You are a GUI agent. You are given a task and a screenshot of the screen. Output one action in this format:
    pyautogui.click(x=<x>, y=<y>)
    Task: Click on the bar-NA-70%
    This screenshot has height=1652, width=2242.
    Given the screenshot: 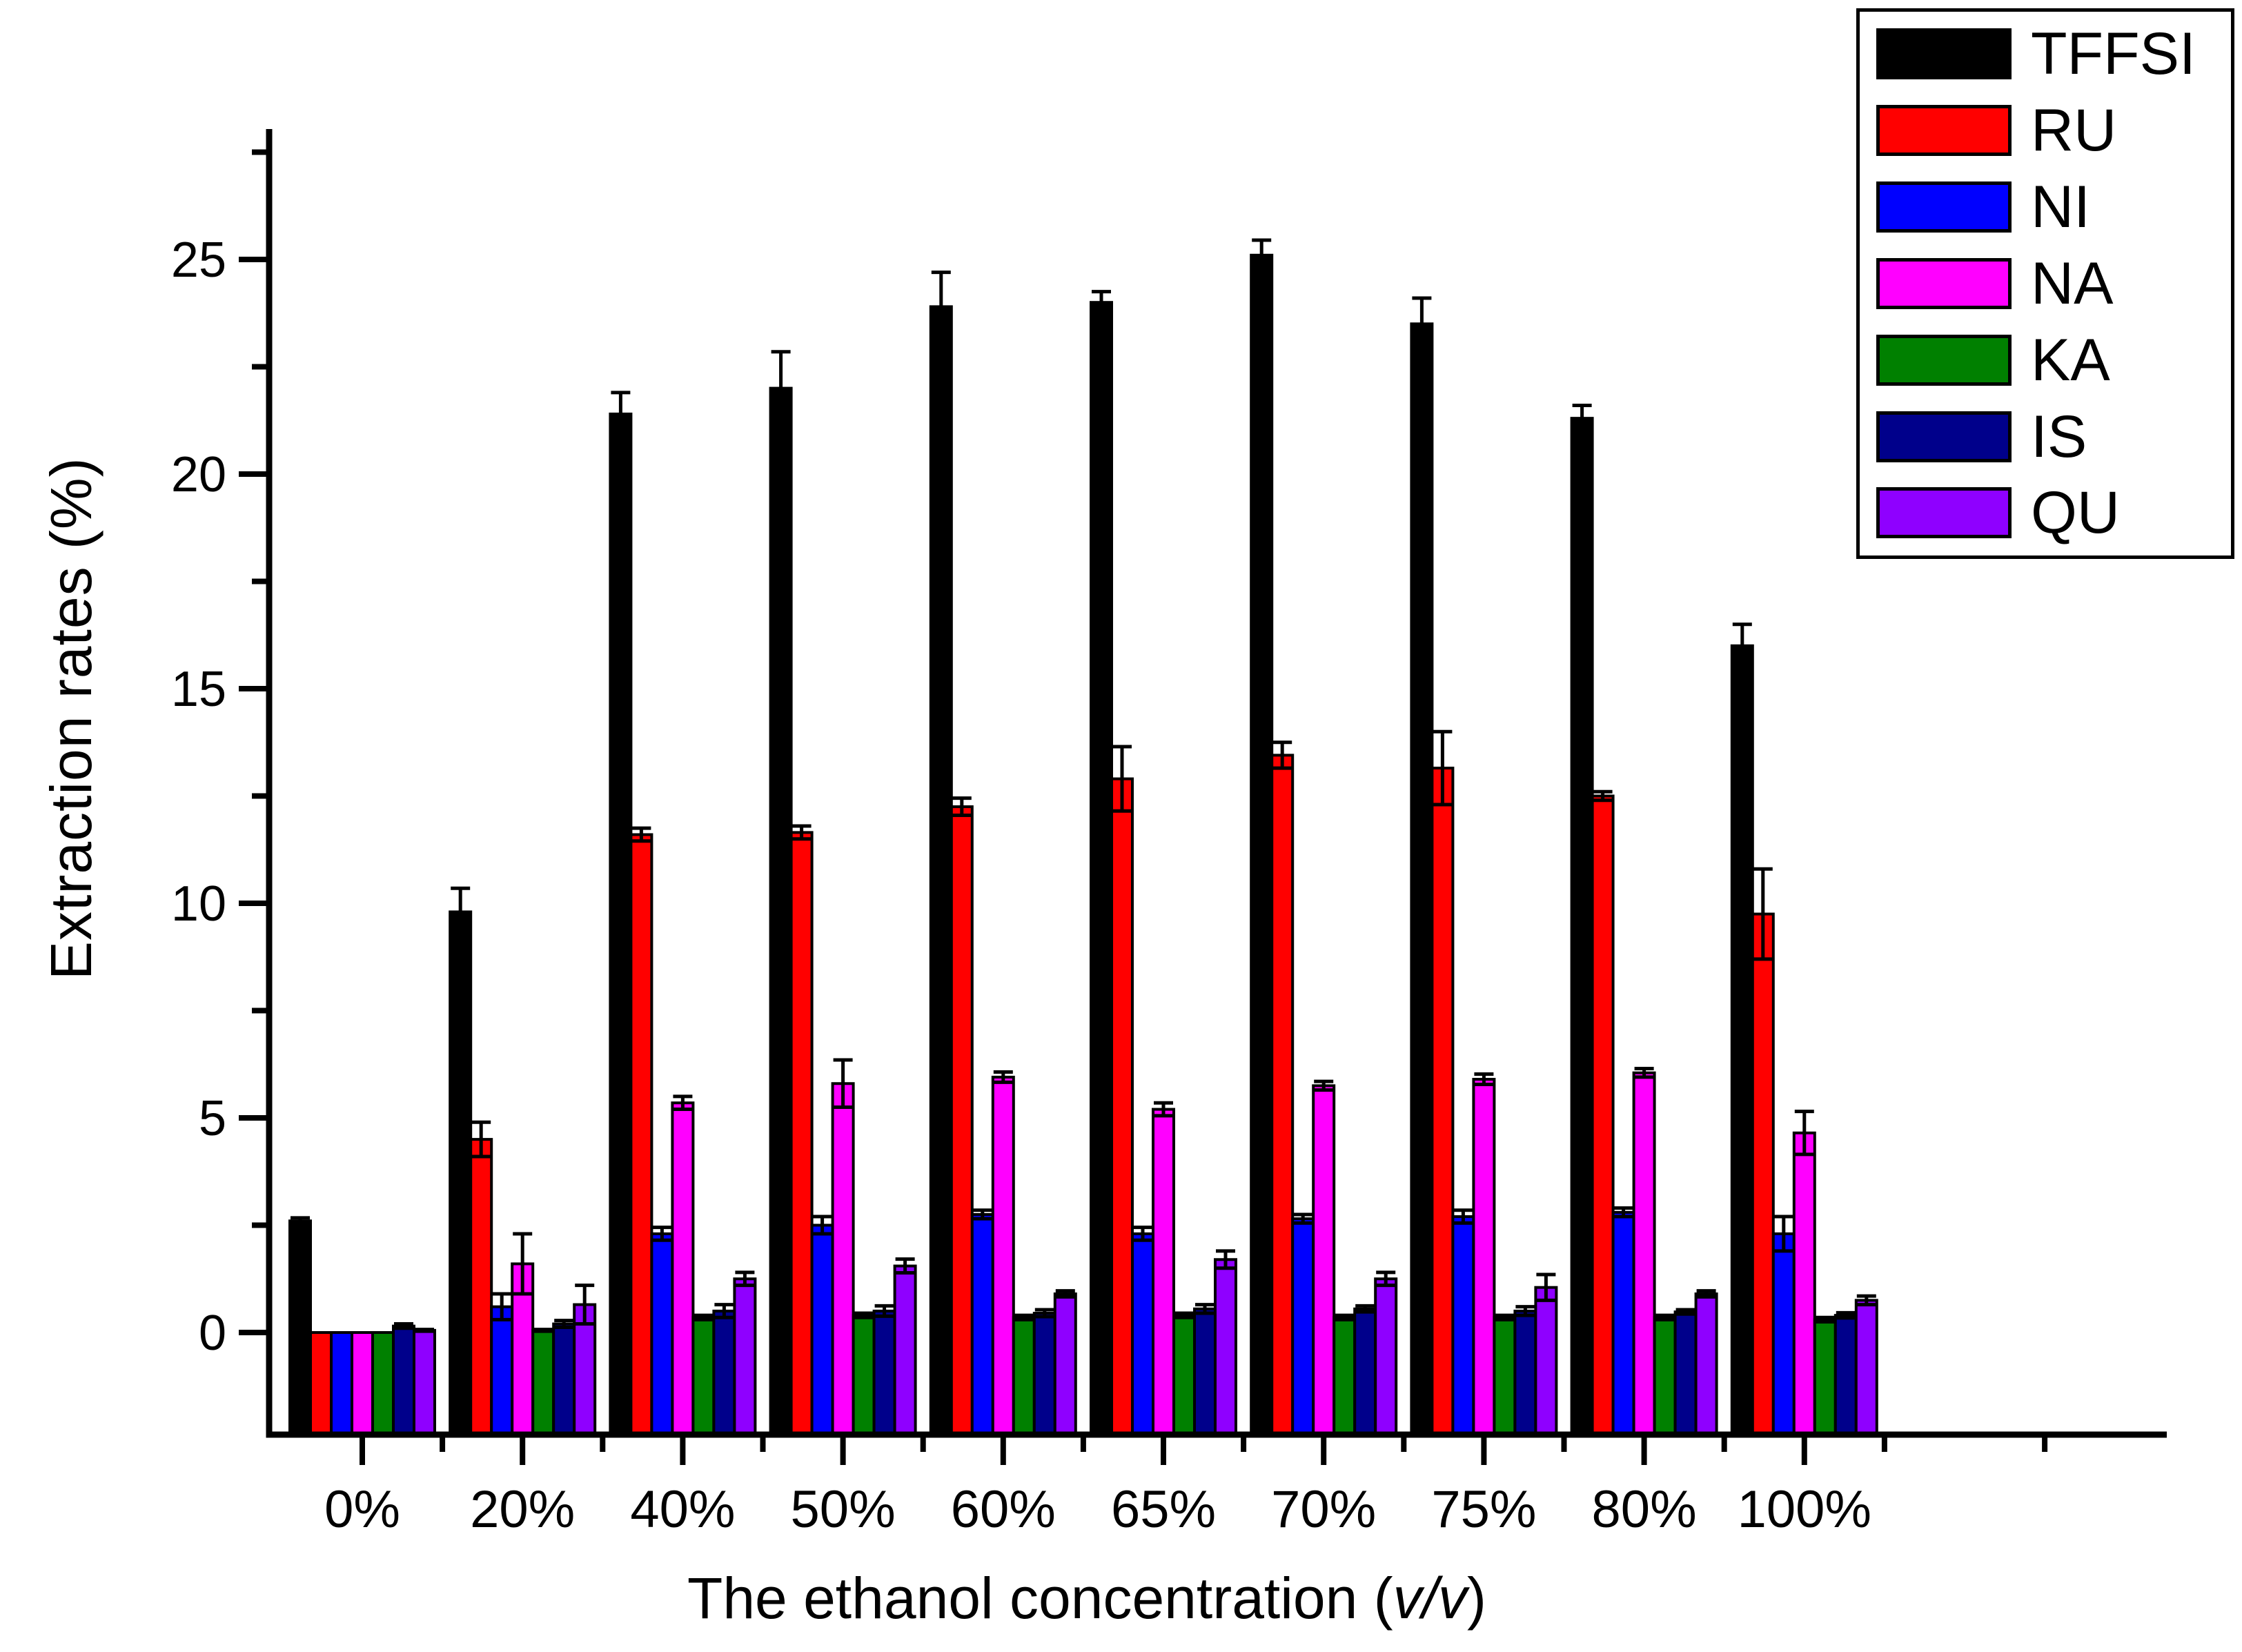 What is the action you would take?
    pyautogui.click(x=1324, y=1260)
    